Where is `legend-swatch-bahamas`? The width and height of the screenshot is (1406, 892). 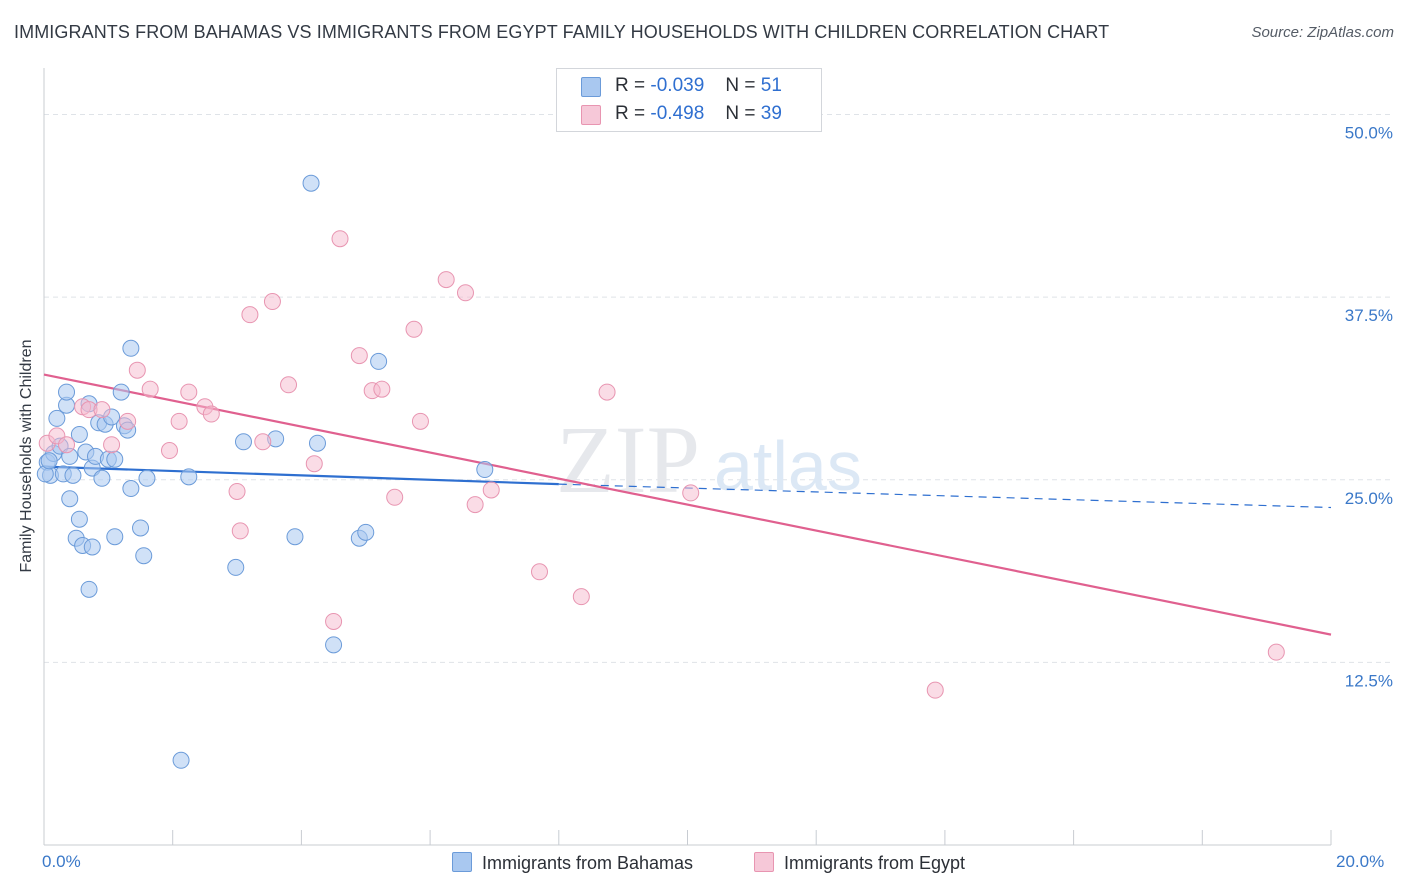
legend-swatch-bahamas is located at coordinates (591, 87).